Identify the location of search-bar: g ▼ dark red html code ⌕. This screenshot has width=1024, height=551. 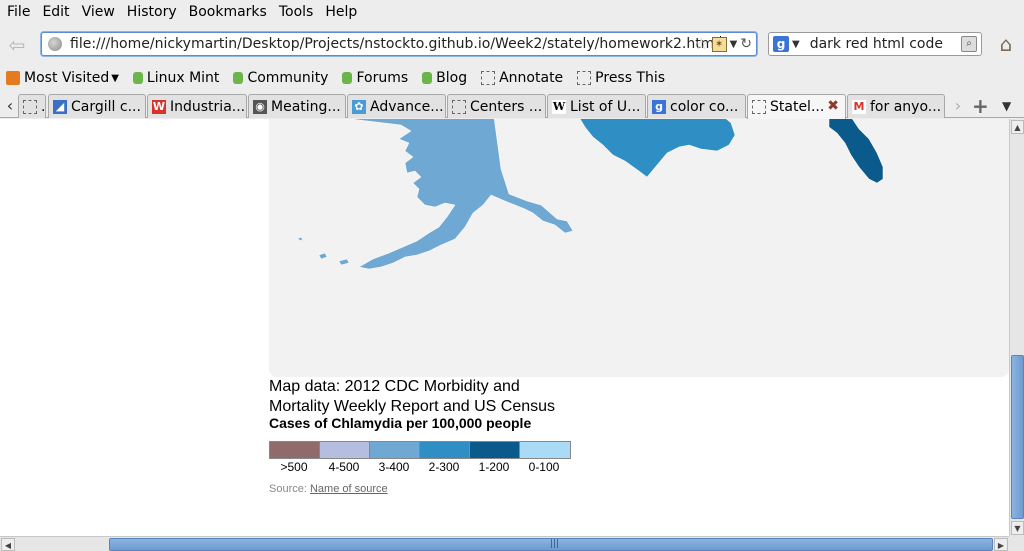
(875, 44).